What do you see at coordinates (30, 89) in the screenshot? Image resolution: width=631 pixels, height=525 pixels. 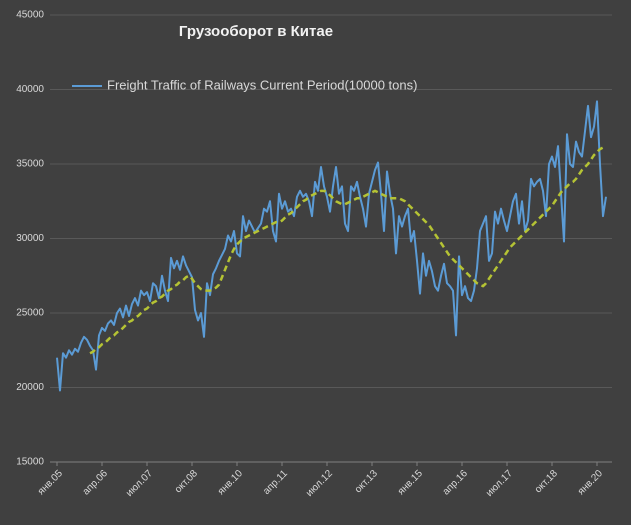 I see `y-tick-label: 40000` at bounding box center [30, 89].